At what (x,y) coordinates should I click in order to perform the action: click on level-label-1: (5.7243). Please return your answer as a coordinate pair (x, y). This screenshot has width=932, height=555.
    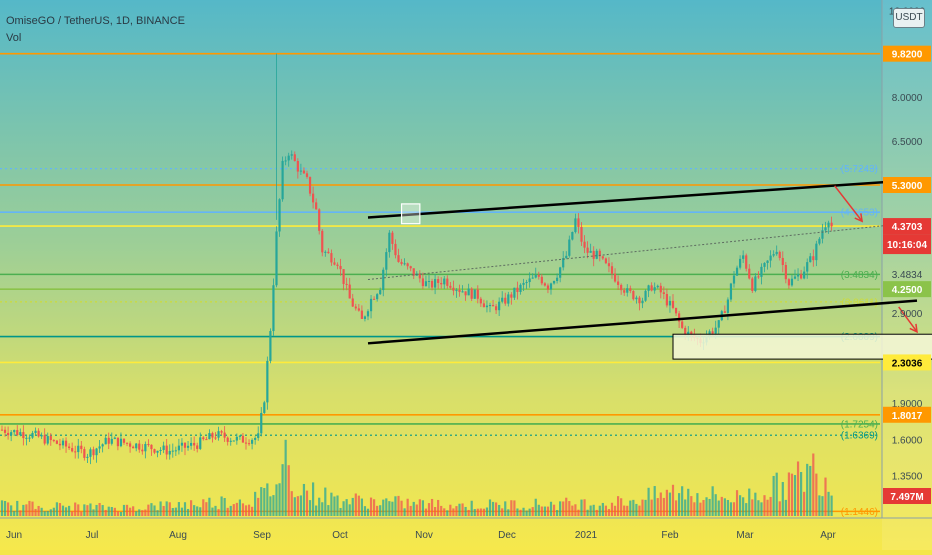
    Looking at the image, I should click on (859, 169).